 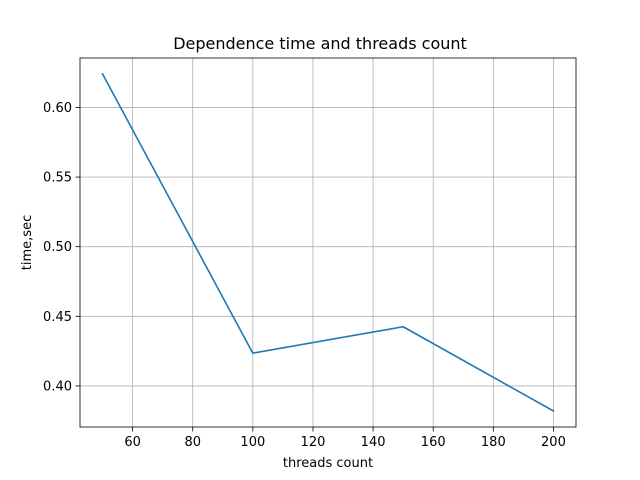 What do you see at coordinates (132, 442) in the screenshot?
I see `x-tick-label: 60` at bounding box center [132, 442].